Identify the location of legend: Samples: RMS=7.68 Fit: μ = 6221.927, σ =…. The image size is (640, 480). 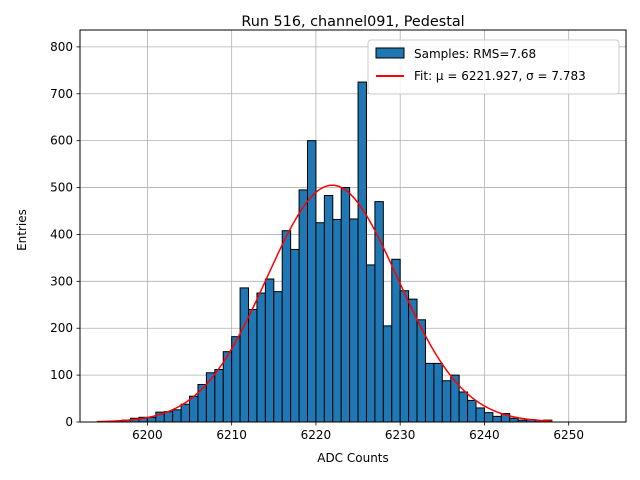
(493, 67).